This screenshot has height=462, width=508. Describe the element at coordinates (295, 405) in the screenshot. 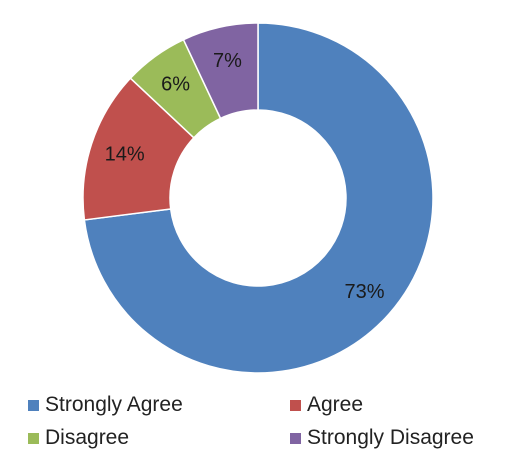

I see `legend-swatch-agree` at that location.